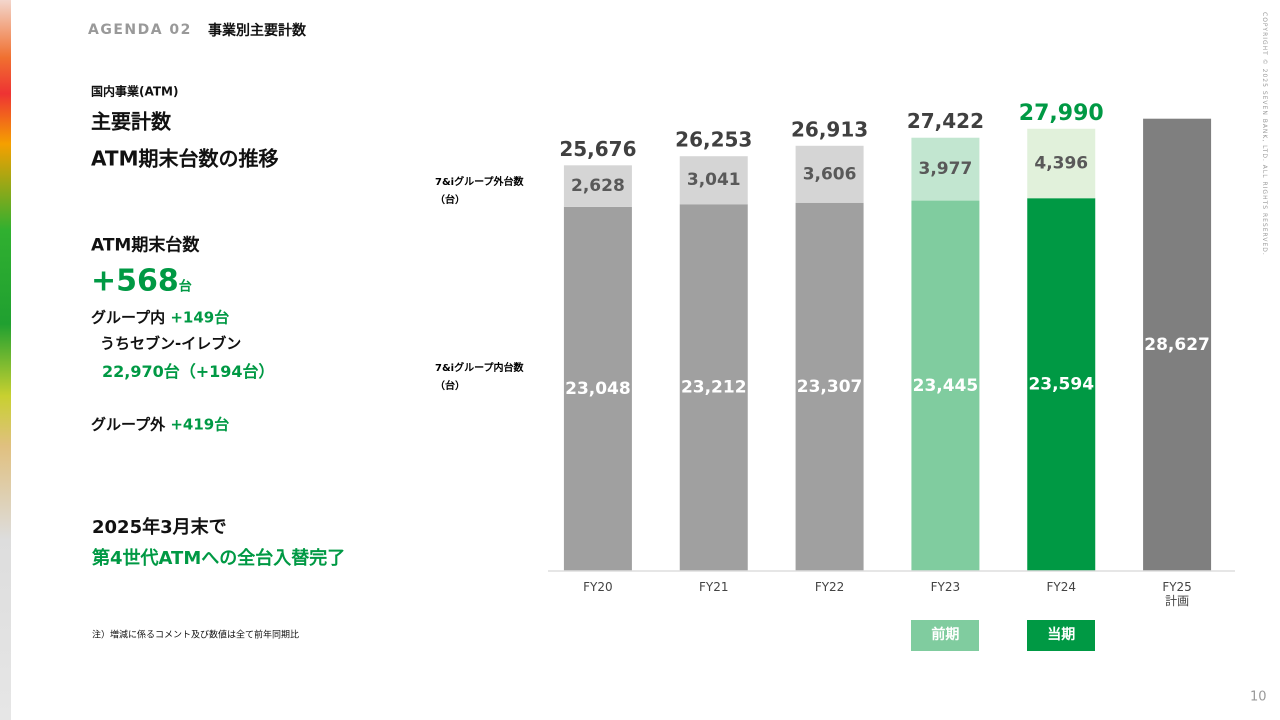 This screenshot has width=1280, height=720. What do you see at coordinates (200, 424) in the screenshot?
I see `value: +419台` at bounding box center [200, 424].